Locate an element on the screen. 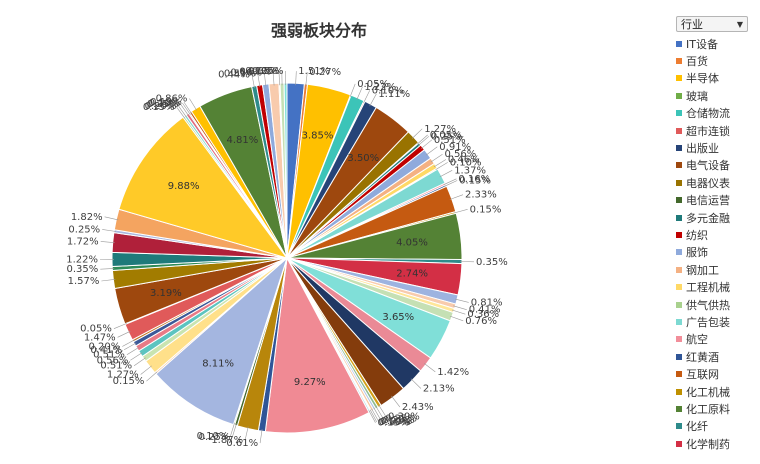  legend-item: 电器仪表 is located at coordinates (718, 182).